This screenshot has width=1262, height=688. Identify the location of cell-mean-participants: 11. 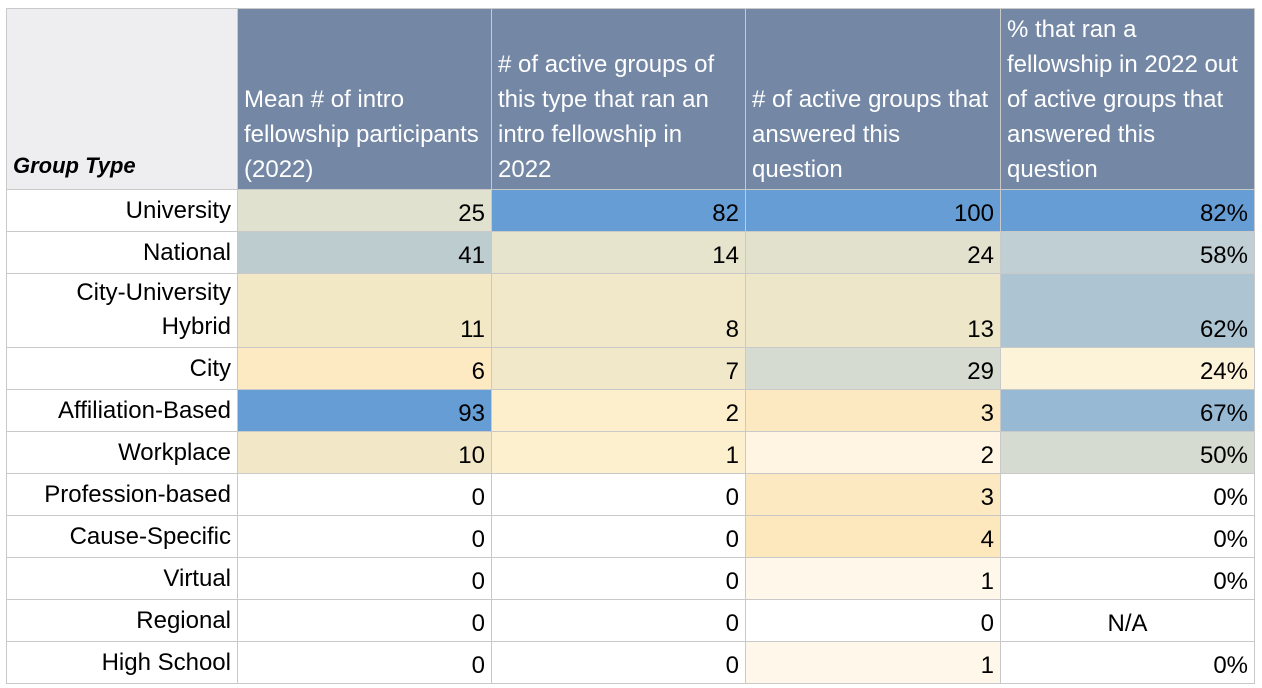
(364, 310).